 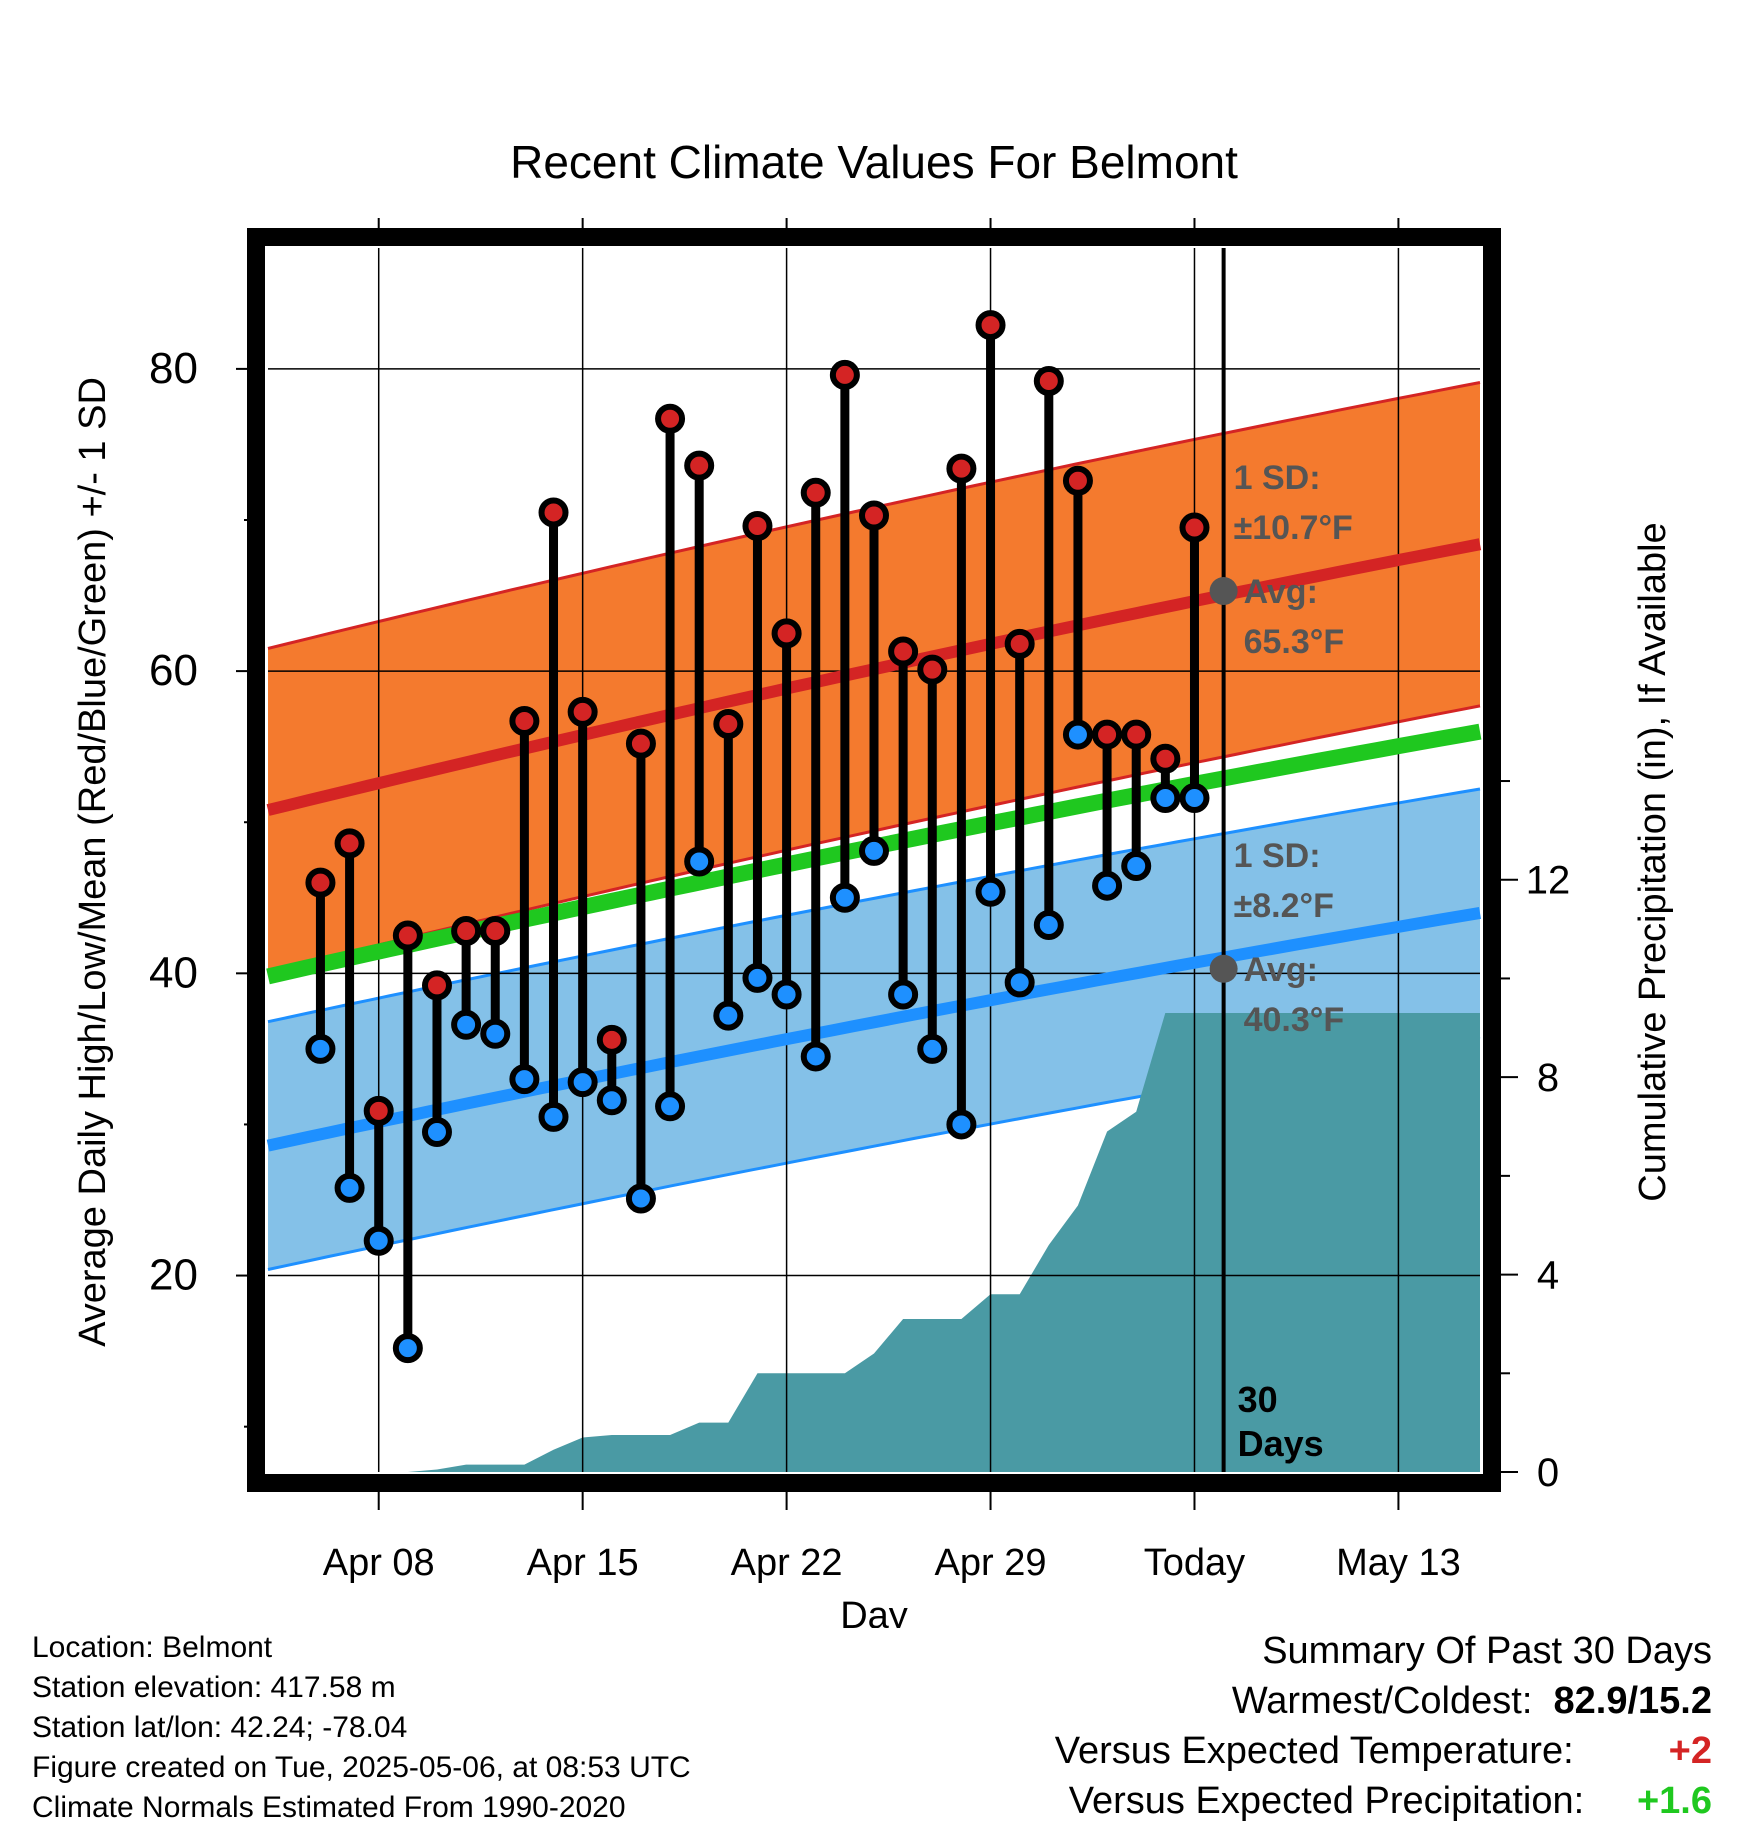 I want to click on elevation-text: Station elevation: 417.58 m, so click(x=214, y=1687).